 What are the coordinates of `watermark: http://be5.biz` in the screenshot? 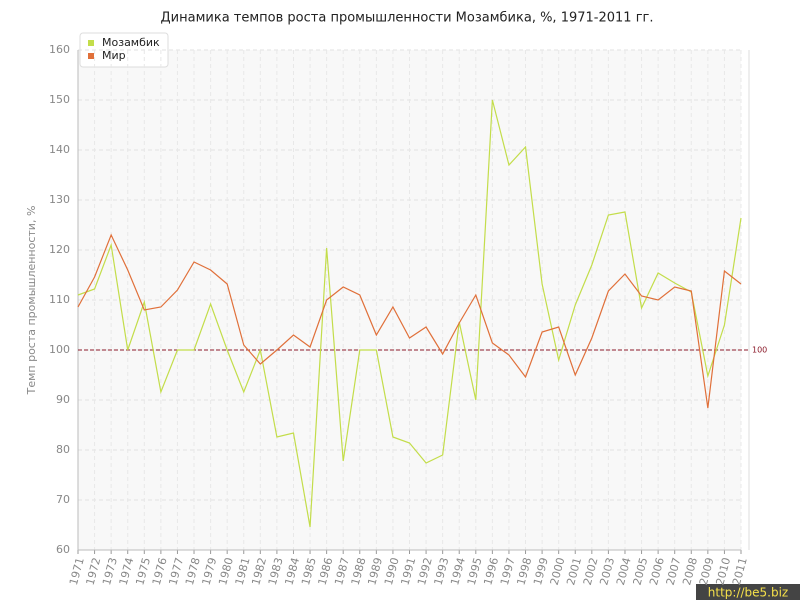 It's located at (748, 593).